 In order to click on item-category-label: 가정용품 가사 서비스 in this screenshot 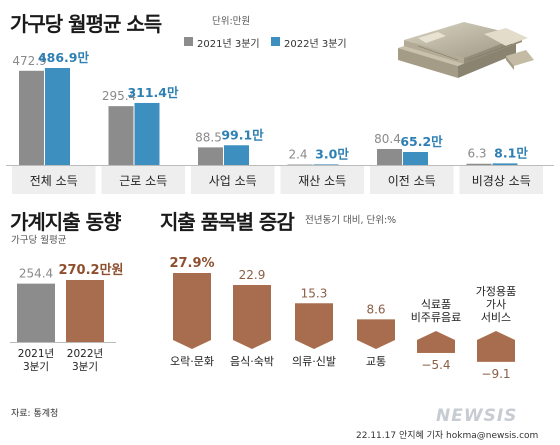, I will do `click(496, 304)`.